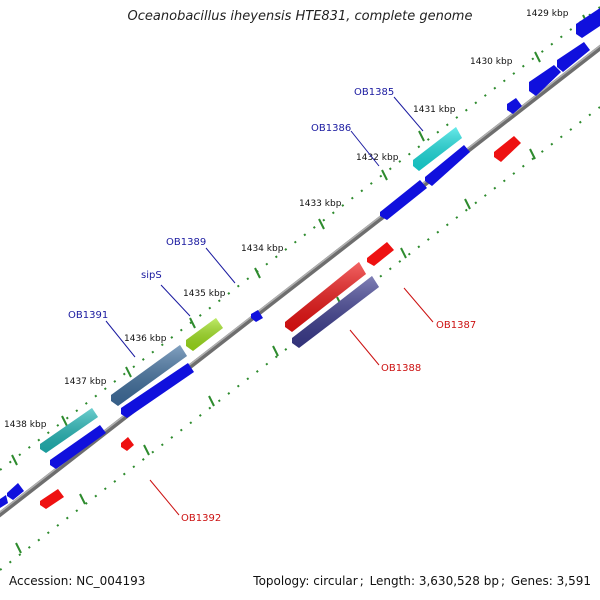 The height and width of the screenshot is (600, 600). I want to click on kbp-label: 1437 kbp, so click(85, 382).